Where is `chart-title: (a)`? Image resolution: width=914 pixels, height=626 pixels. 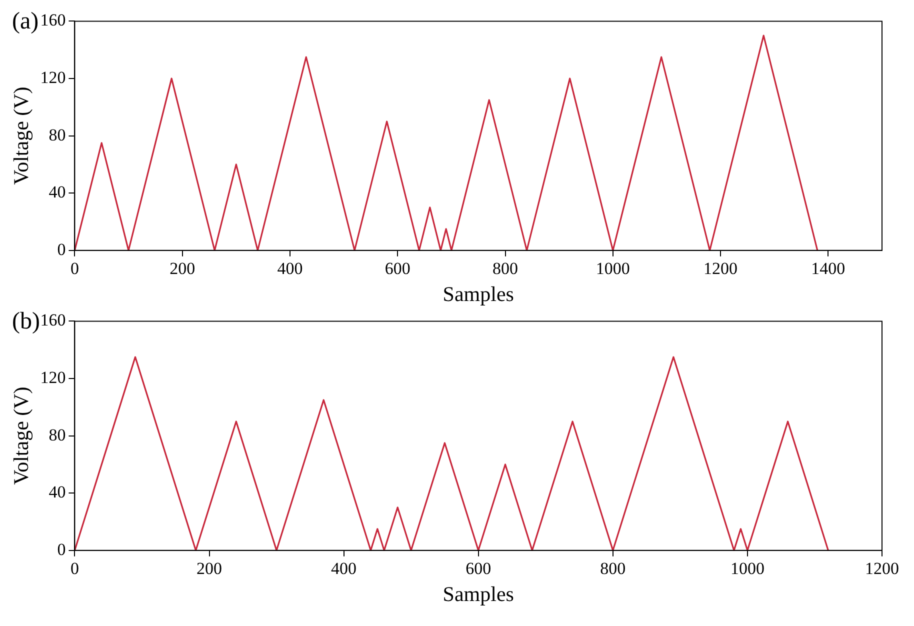 chart-title: (a) is located at coordinates (25, 21).